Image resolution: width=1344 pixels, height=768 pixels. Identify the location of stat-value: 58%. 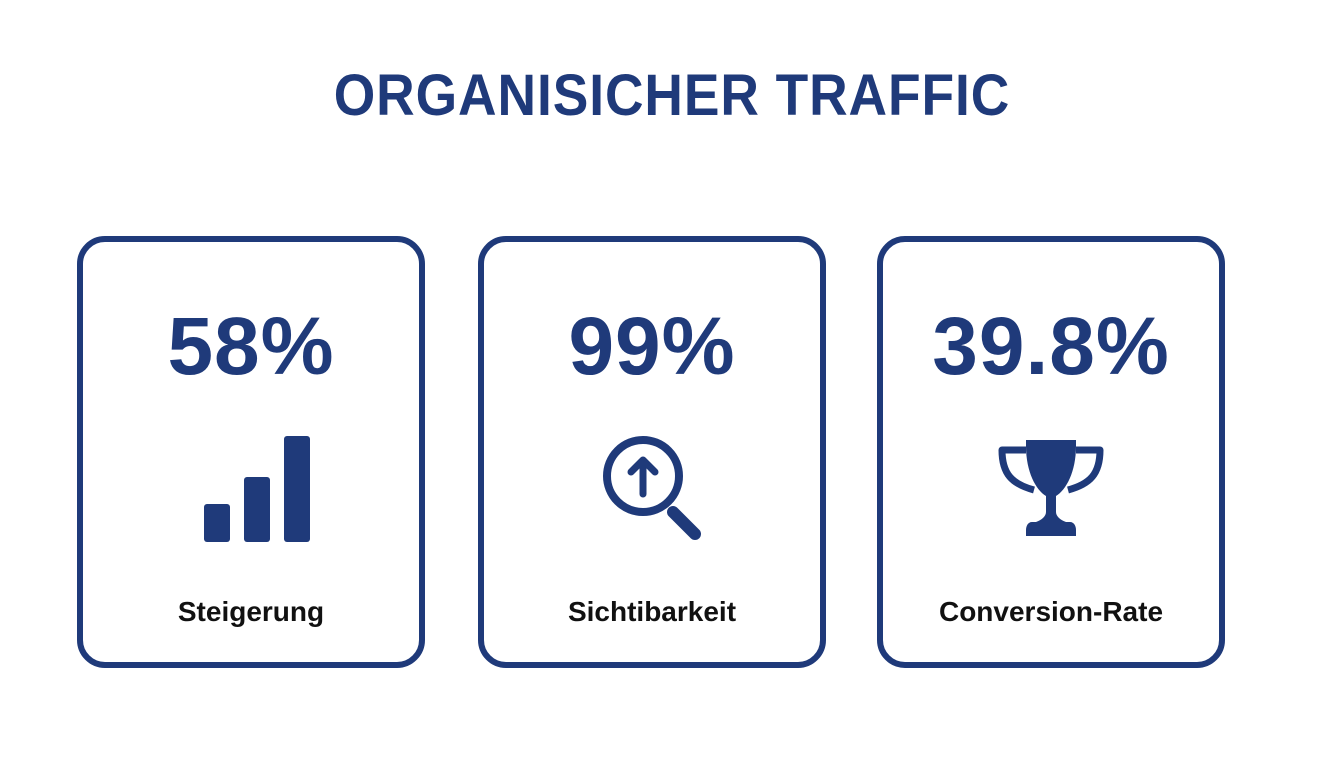
(251, 346).